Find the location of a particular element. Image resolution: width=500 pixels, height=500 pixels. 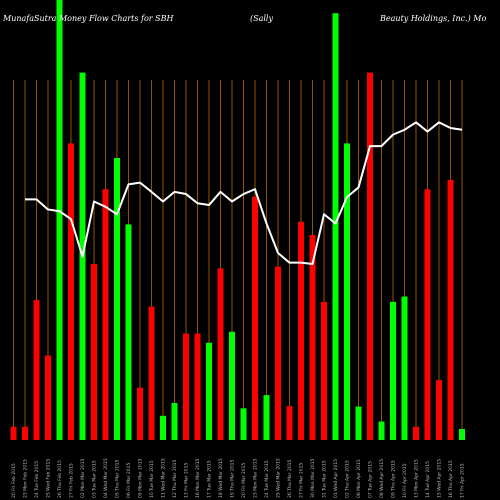

x-tick-label: 17 Fri Apr 2015 is located at coordinates (463, 480).